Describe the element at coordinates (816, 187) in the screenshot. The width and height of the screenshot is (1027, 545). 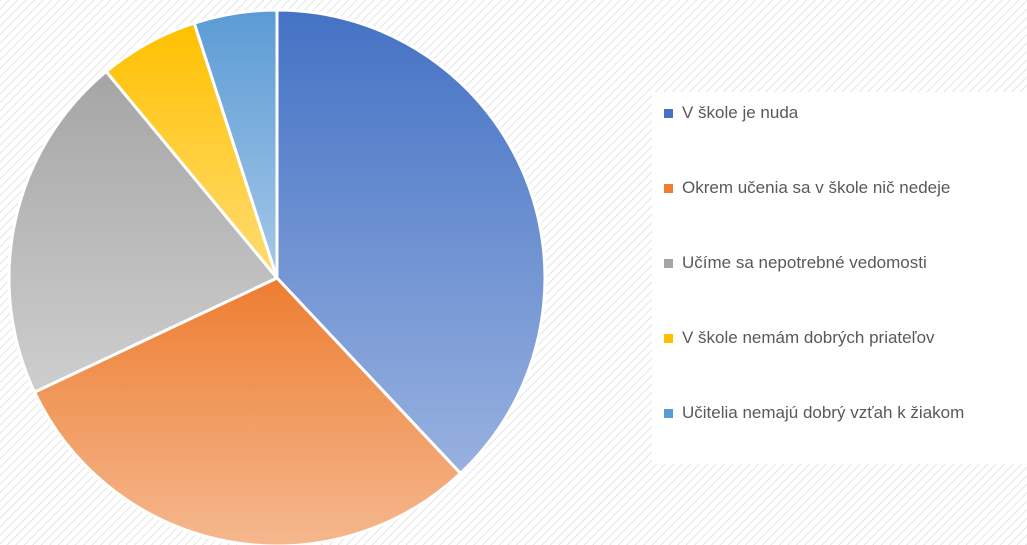
I see `legend-label: Okrem učenia sa v škole nič nedeje` at that location.